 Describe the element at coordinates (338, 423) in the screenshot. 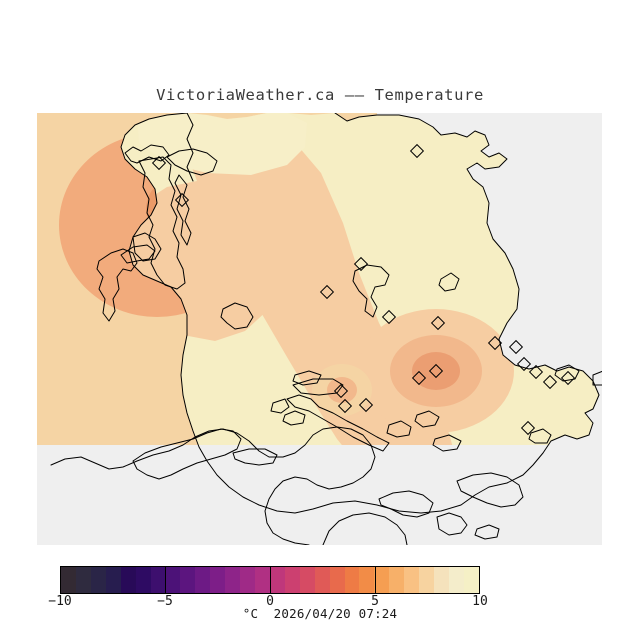

I see `gulf-islands-chain` at that location.